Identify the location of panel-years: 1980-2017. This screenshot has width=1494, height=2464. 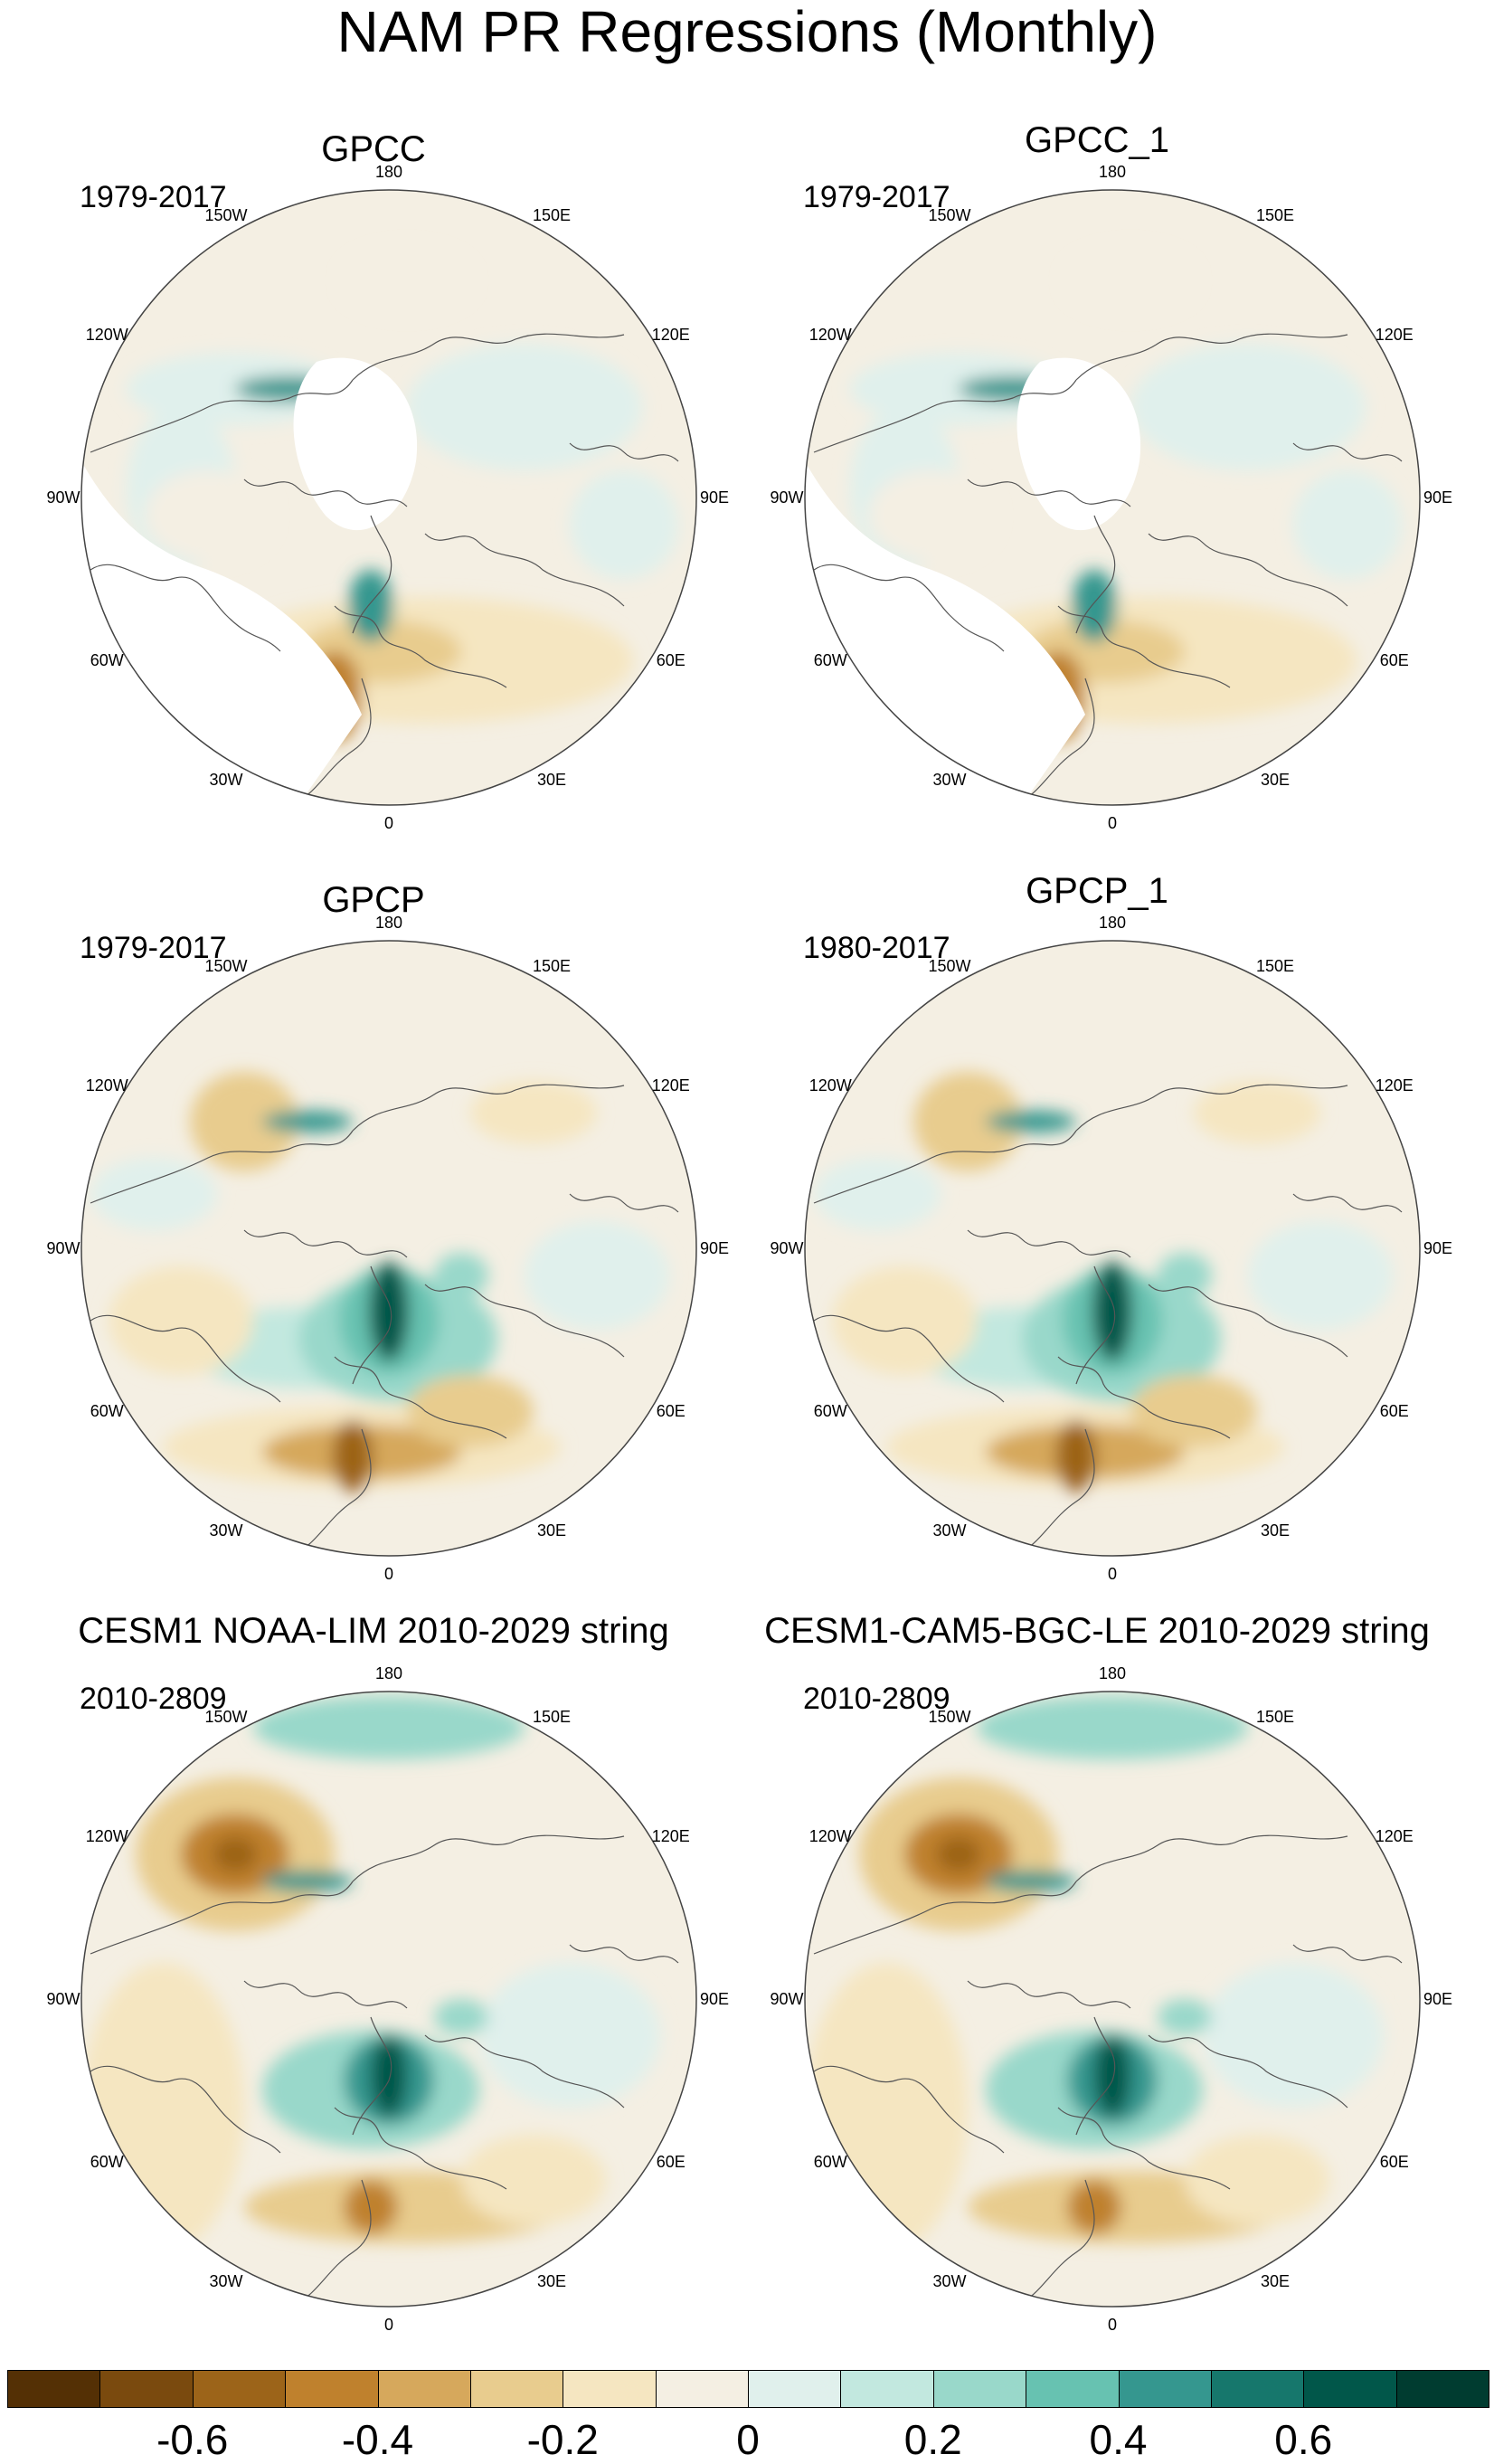
(876, 948).